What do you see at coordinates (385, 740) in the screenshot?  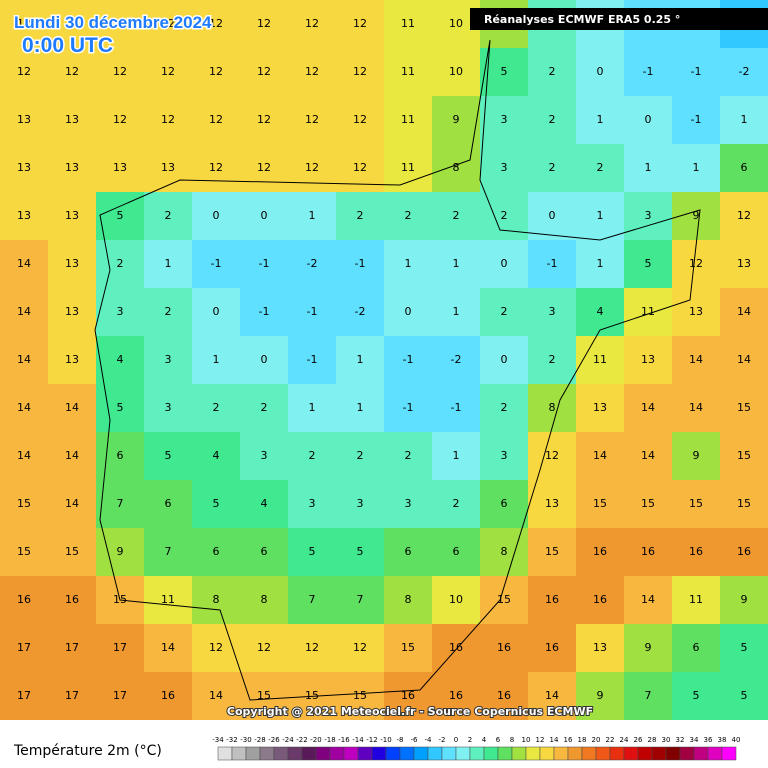 I see `legend-tick-label: -10` at bounding box center [385, 740].